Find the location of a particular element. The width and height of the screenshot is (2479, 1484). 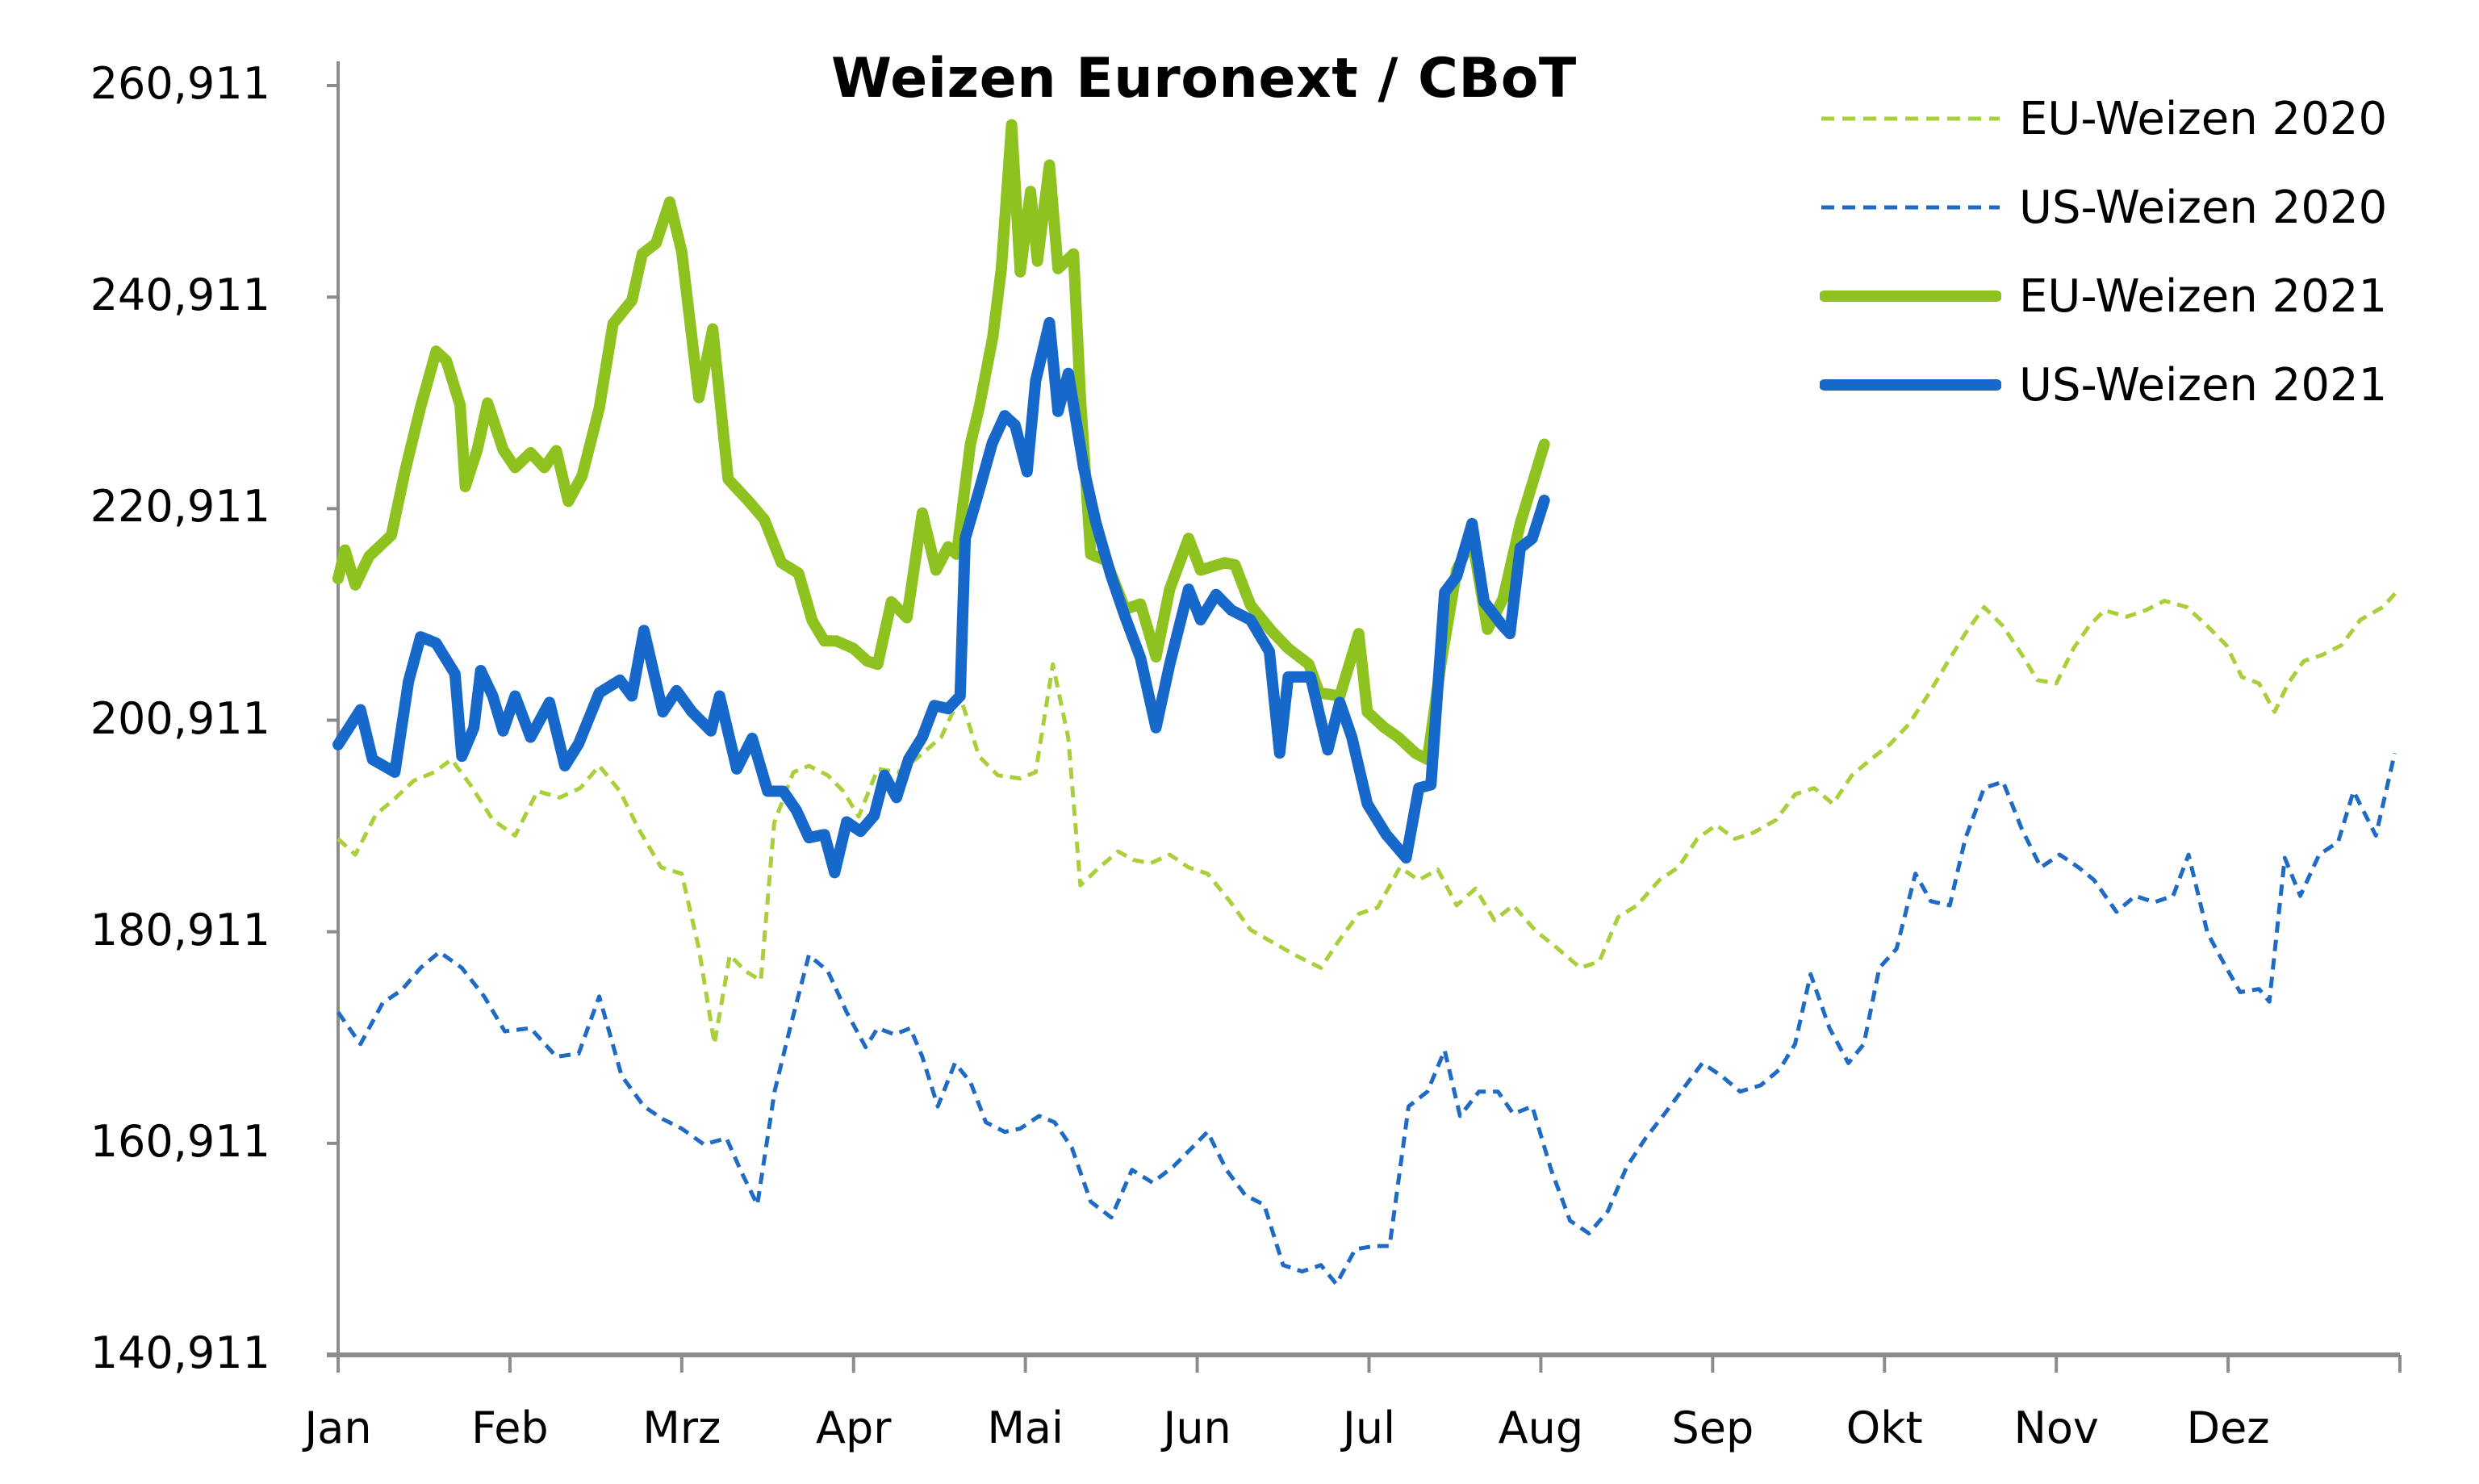

x-tick-label: Okt is located at coordinates (1884, 1427).